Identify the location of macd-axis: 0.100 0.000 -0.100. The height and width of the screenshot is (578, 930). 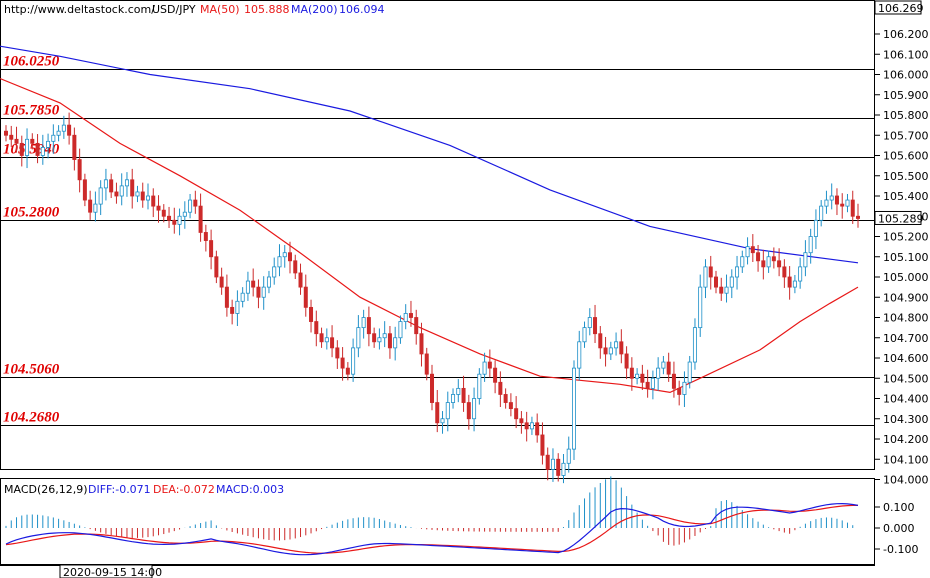
(896, 528).